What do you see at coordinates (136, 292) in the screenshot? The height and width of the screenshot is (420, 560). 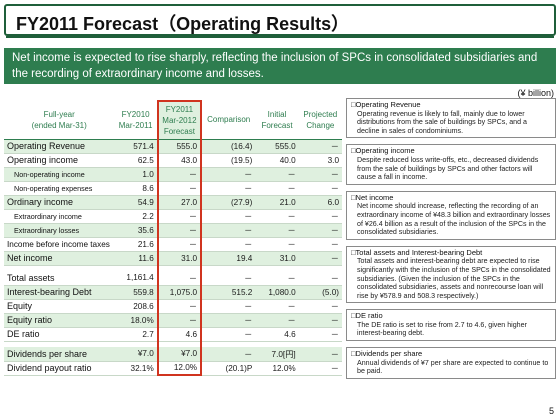 I see `cell-fy2010: 559.8` at bounding box center [136, 292].